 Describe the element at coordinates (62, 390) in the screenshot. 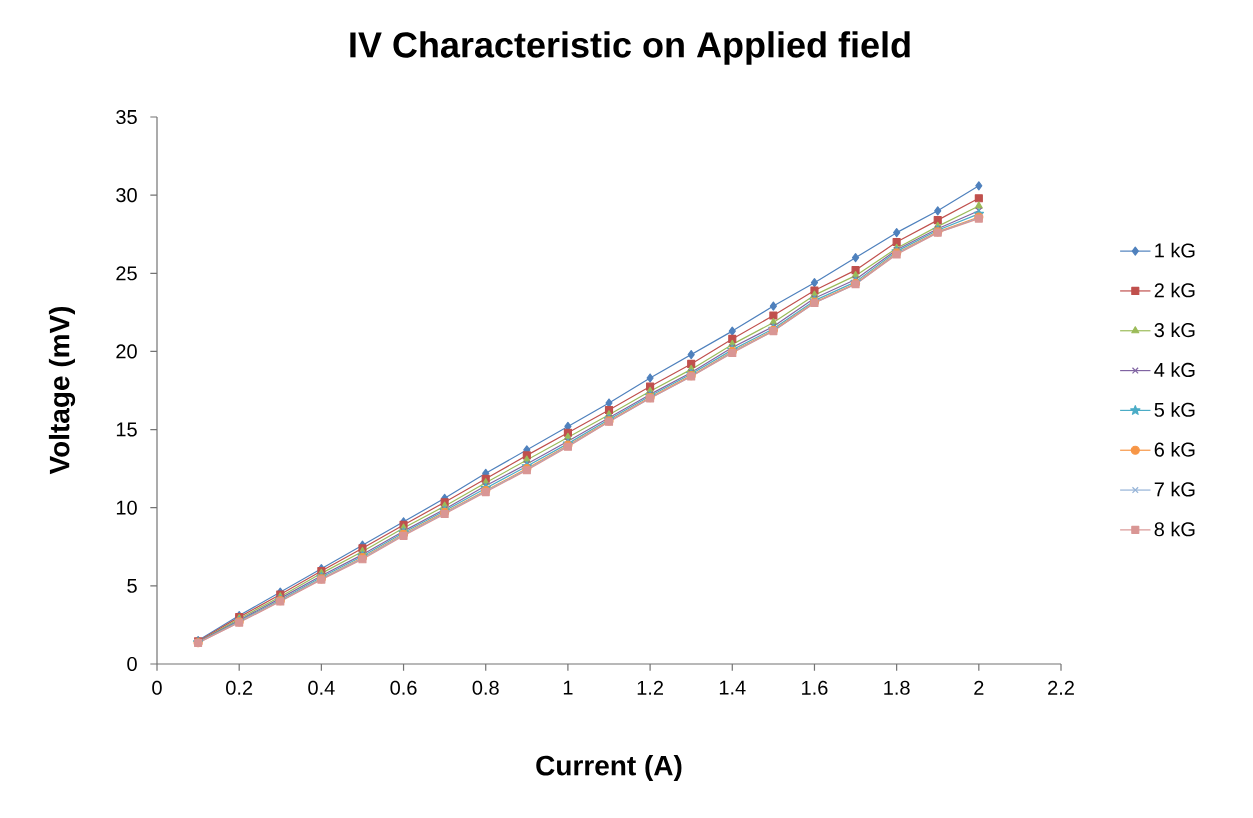

I see `y-axis-title: Voltage (mV)` at that location.